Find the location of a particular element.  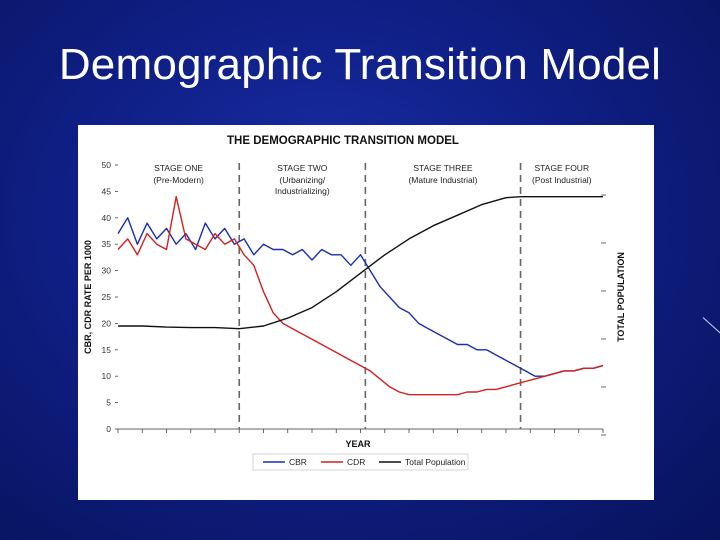

stage-label: STAGE ONE is located at coordinates (178, 168).